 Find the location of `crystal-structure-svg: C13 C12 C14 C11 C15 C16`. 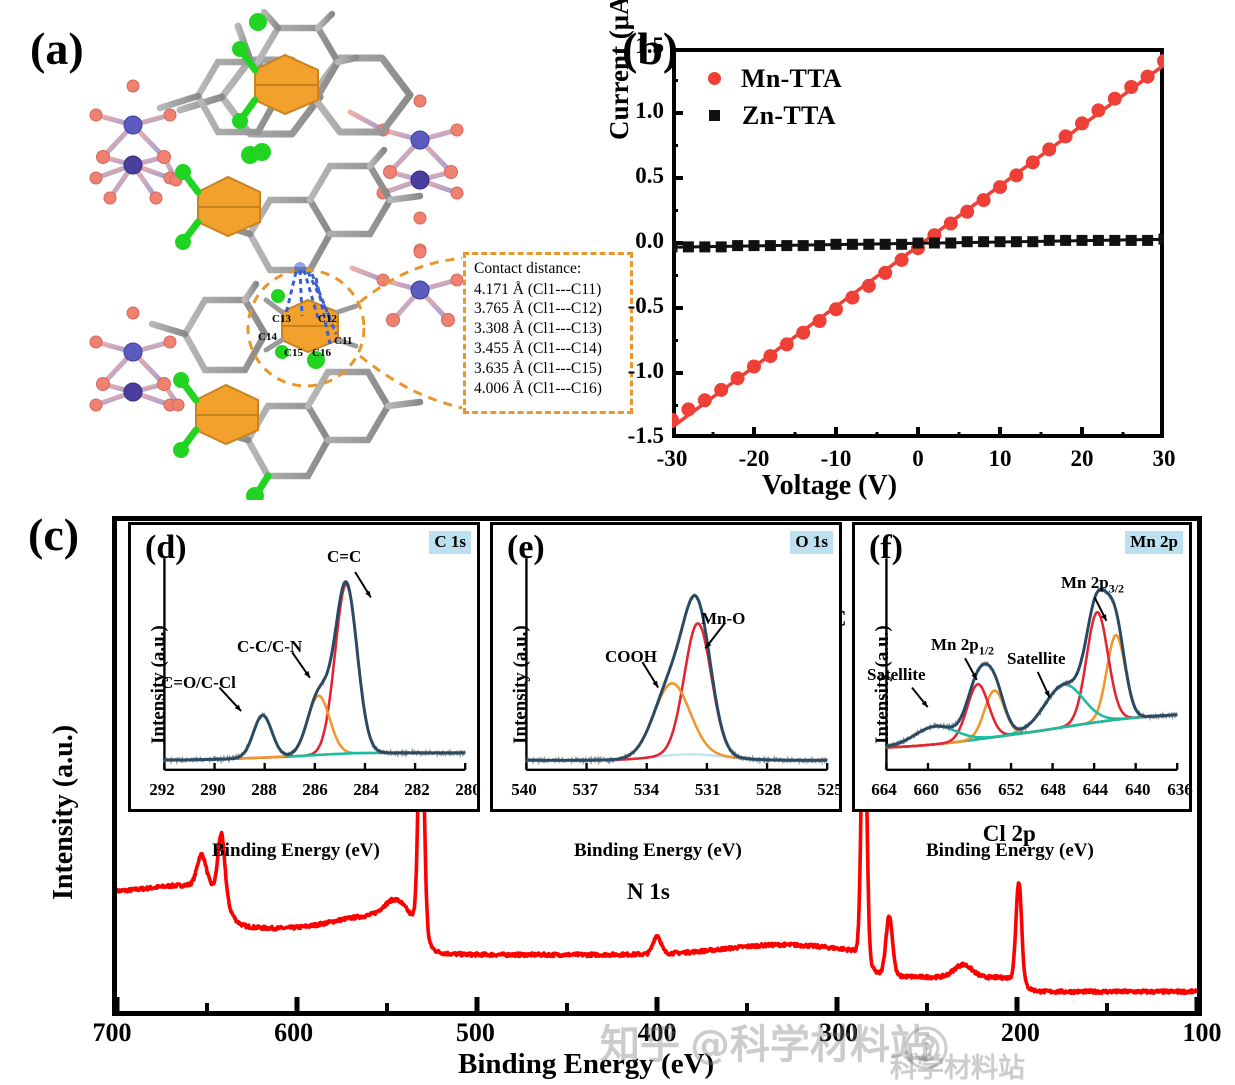

crystal-structure-svg: C13 C12 C14 C11 C15 C16 is located at coordinates (276, 254).